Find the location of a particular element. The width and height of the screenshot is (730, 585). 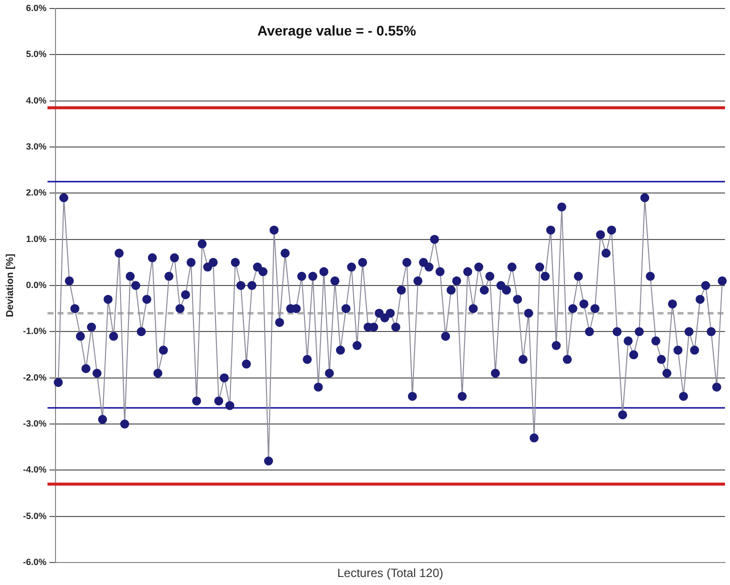

y-tick-label: 5.0% is located at coordinates (36, 54).